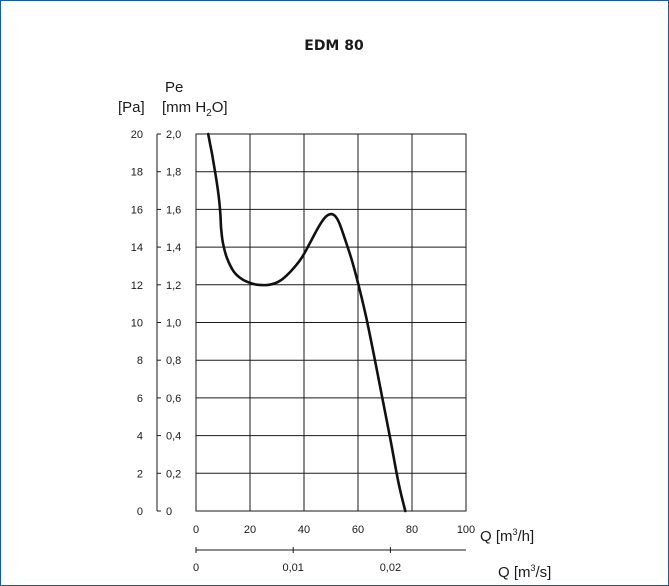 This screenshot has height=586, width=669. Describe the element at coordinates (496, 536) in the screenshot. I see `x-axis-label-lead: Q [m` at that location.